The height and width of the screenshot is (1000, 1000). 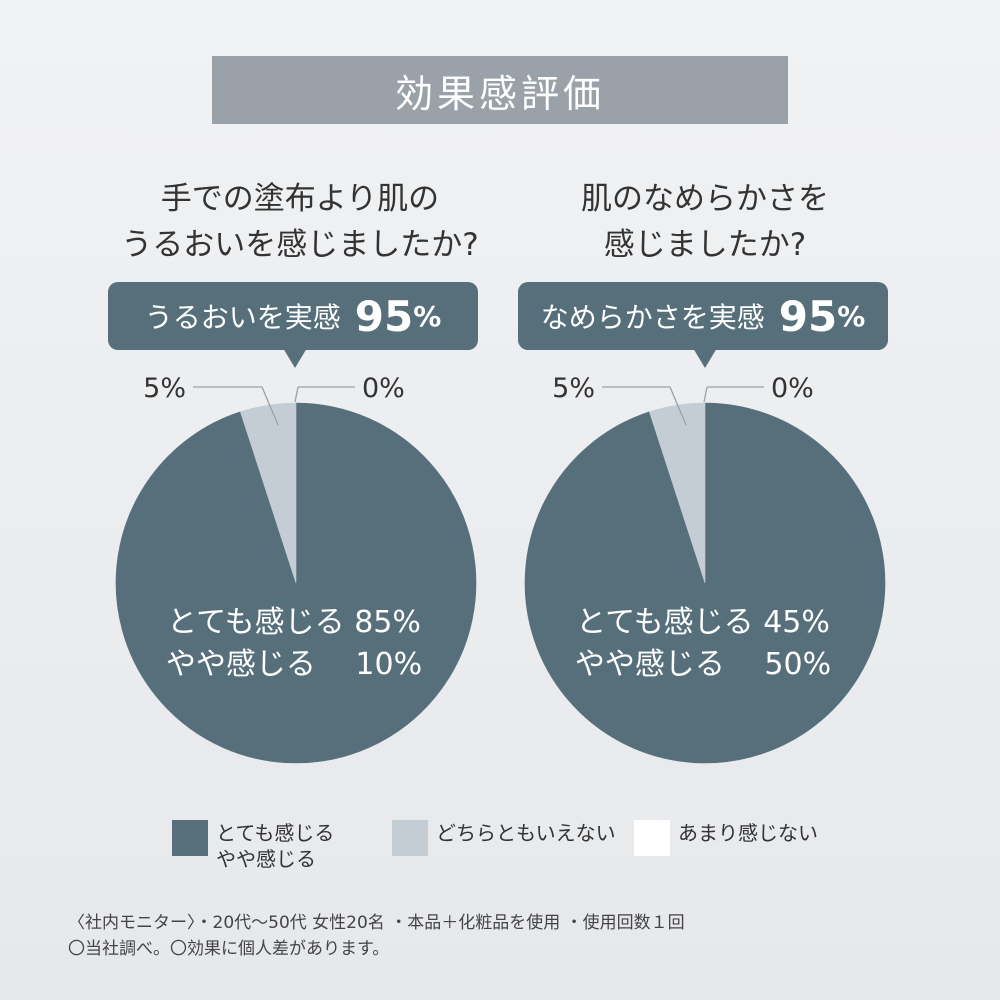 I want to click on pie-chart-smoothness: 5% 0% とても感じる 45% やや感じる 50%, so click(x=705, y=568).